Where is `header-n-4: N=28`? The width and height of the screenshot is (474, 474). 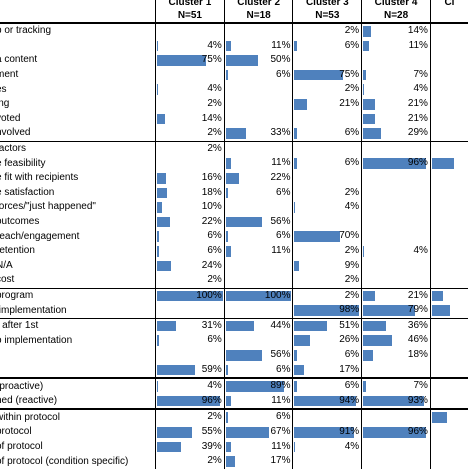 header-n-4: N=28 is located at coordinates (396, 16).